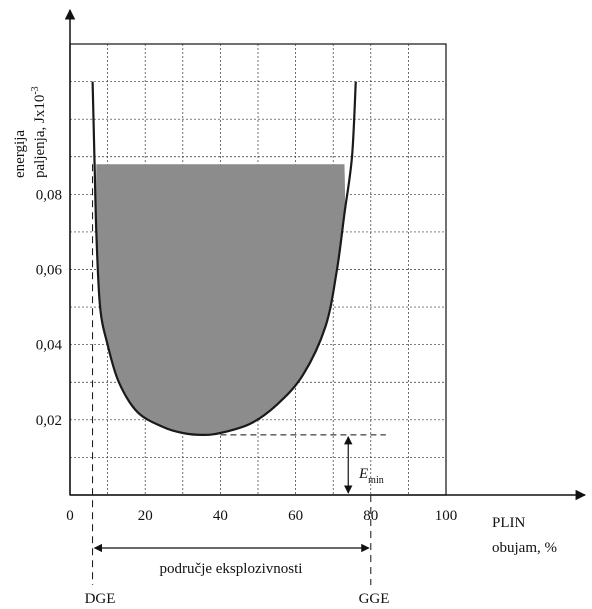  I want to click on x-axis-title-line2: obujam, %, so click(524, 548).